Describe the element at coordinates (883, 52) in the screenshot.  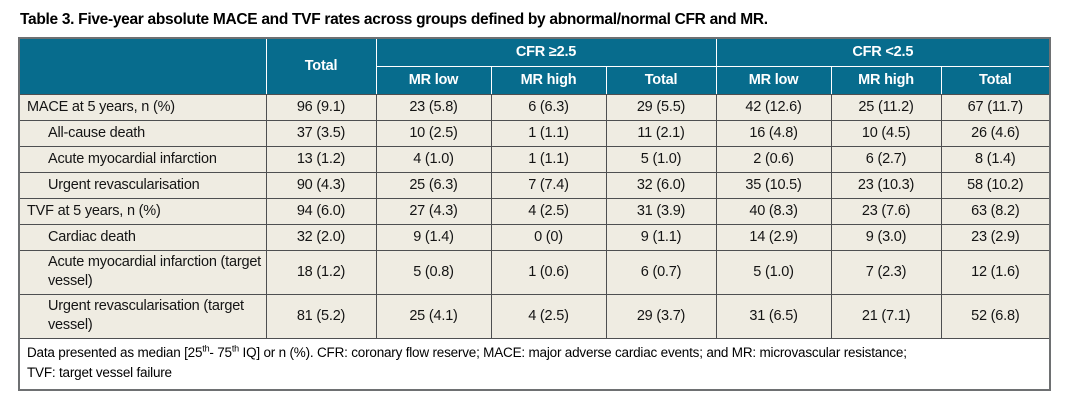
I see `col-group-cfr-abnormal: CFR <2.5` at that location.